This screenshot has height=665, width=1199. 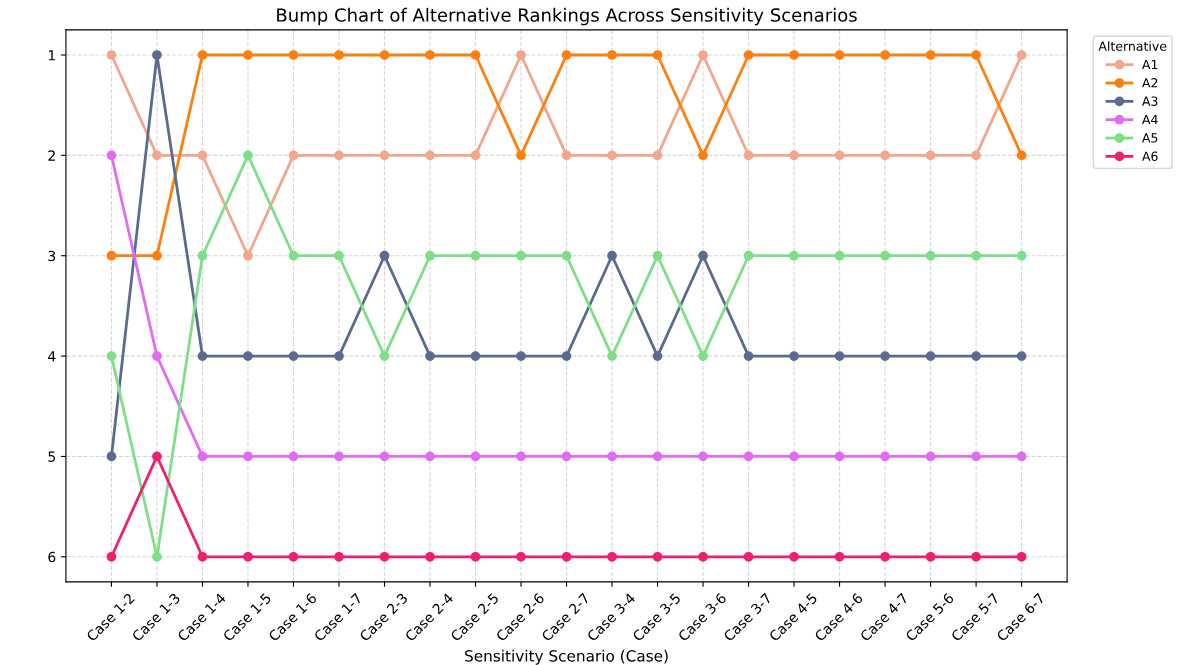 What do you see at coordinates (51, 155) in the screenshot?
I see `y-tick-label: 2` at bounding box center [51, 155].